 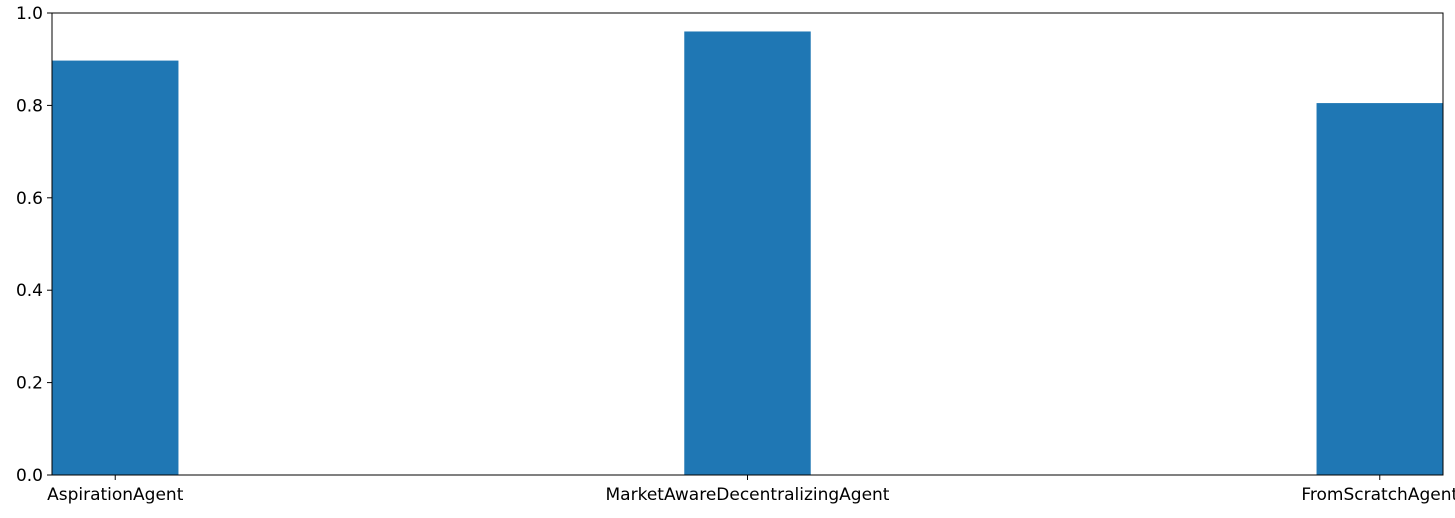 I want to click on y-tick-label: 0.2, so click(x=29, y=384).